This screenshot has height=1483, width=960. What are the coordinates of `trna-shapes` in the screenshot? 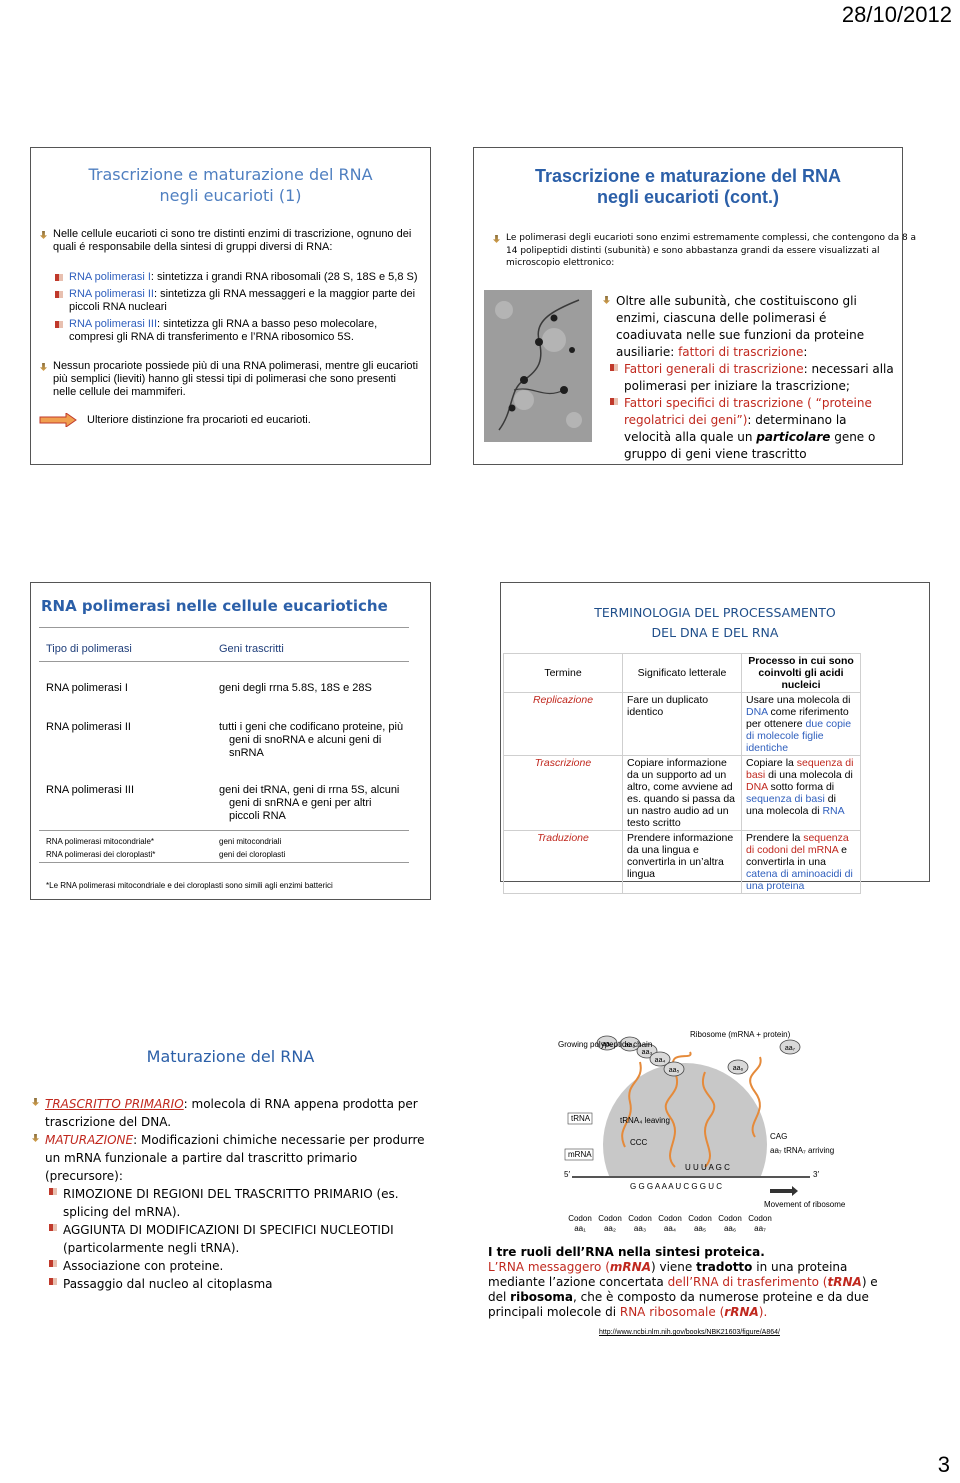 It's located at (691, 1109).